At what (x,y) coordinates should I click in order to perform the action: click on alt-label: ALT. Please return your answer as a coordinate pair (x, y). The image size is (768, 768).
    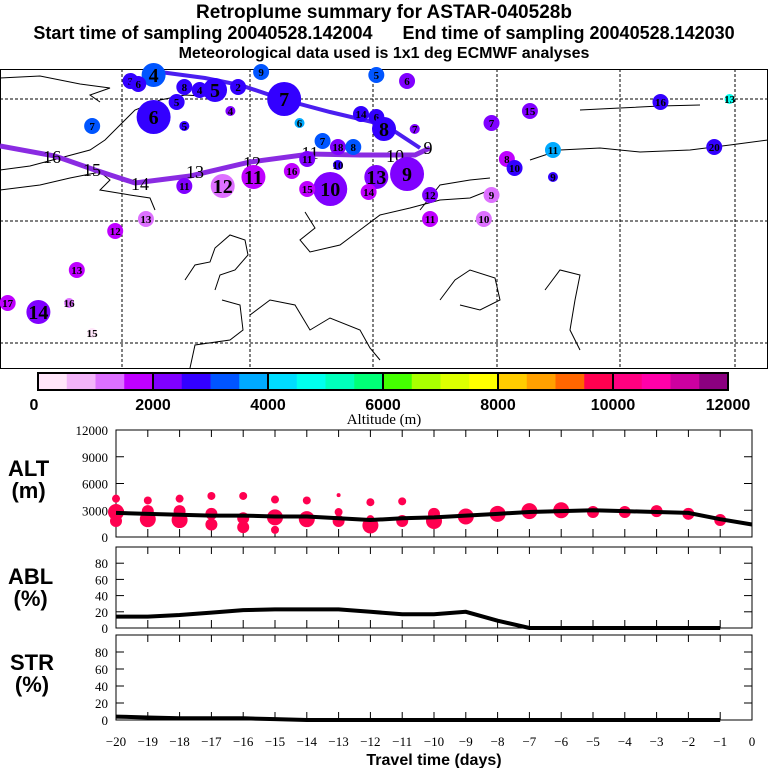
    Looking at the image, I should click on (29, 468).